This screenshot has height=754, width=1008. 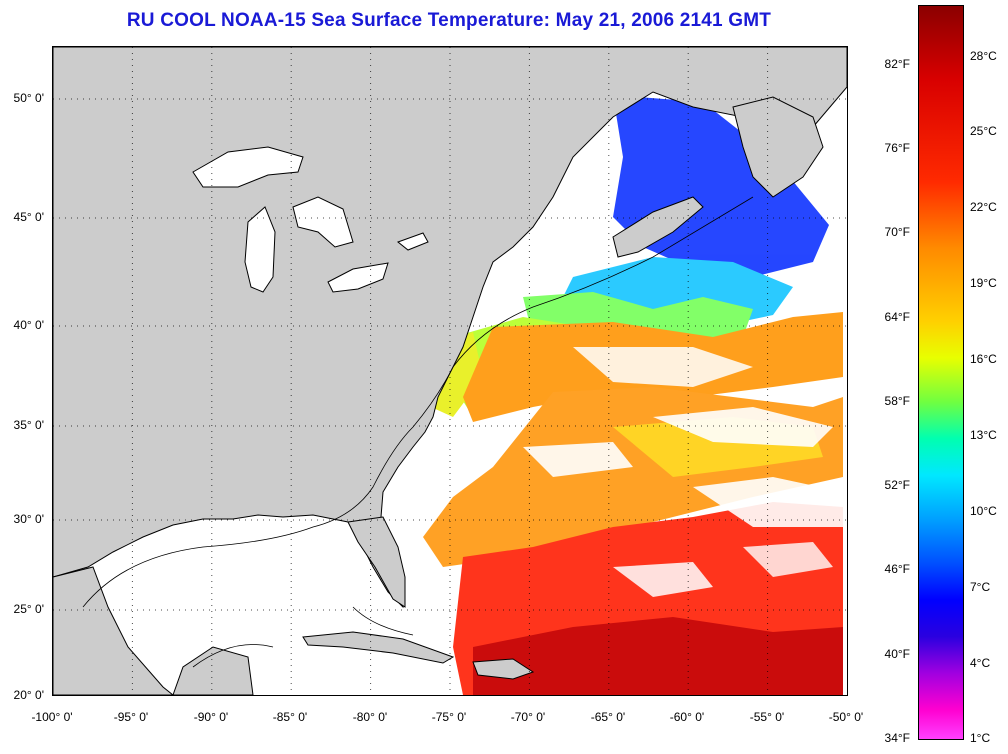 What do you see at coordinates (778, 147) in the screenshot?
I see `land-newfoundland` at bounding box center [778, 147].